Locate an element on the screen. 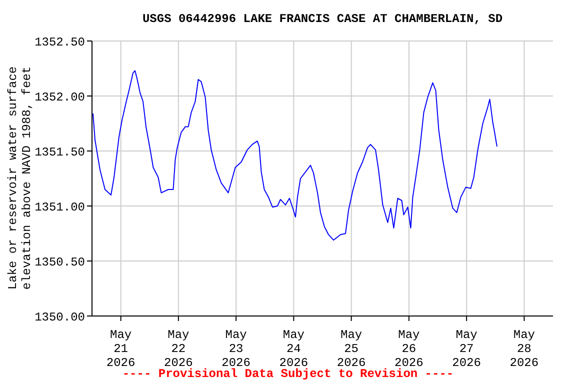 The image size is (576, 384). x-tick-label: May 28 2026 is located at coordinates (524, 349).